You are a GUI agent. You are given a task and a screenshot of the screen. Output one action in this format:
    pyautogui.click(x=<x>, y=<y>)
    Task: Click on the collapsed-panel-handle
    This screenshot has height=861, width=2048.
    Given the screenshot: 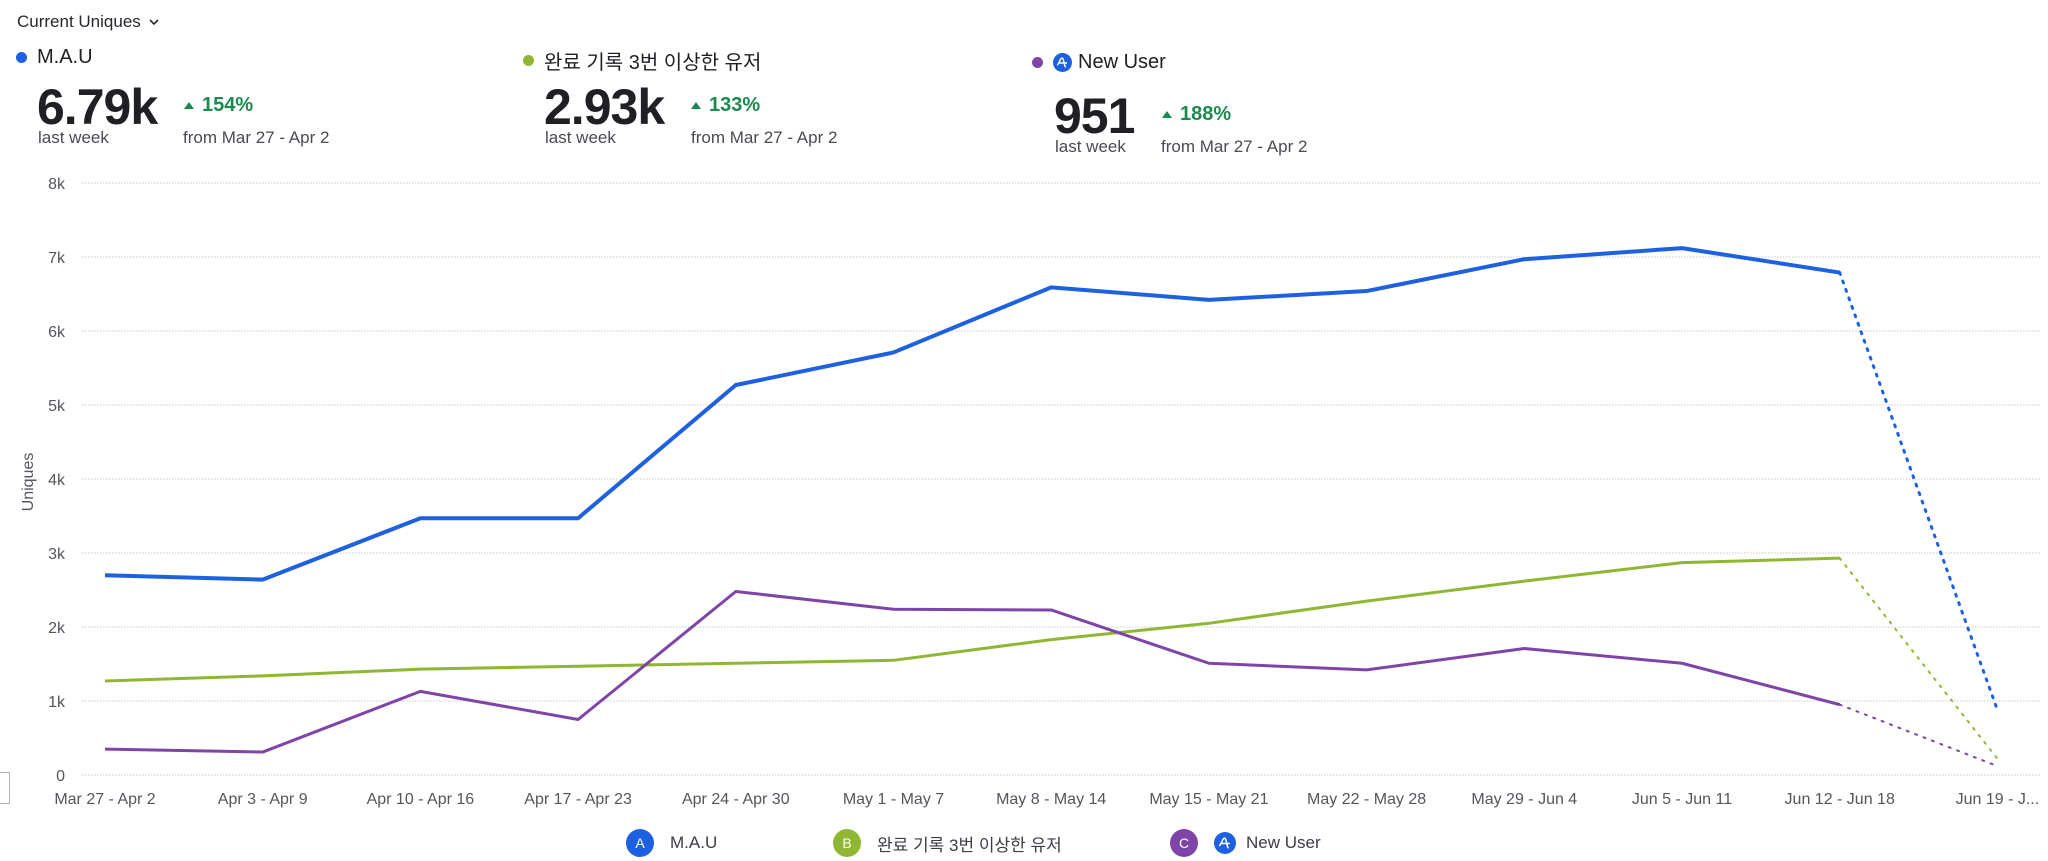 What is the action you would take?
    pyautogui.click(x=5, y=788)
    